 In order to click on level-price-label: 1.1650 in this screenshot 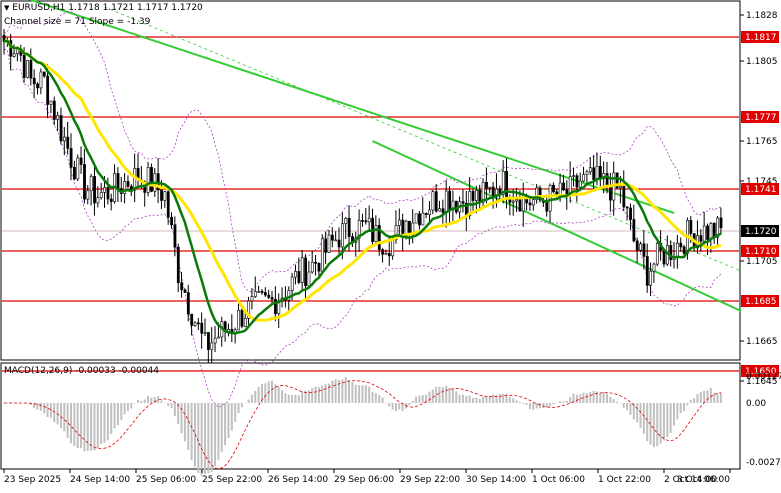, I will do `click(761, 372)`.